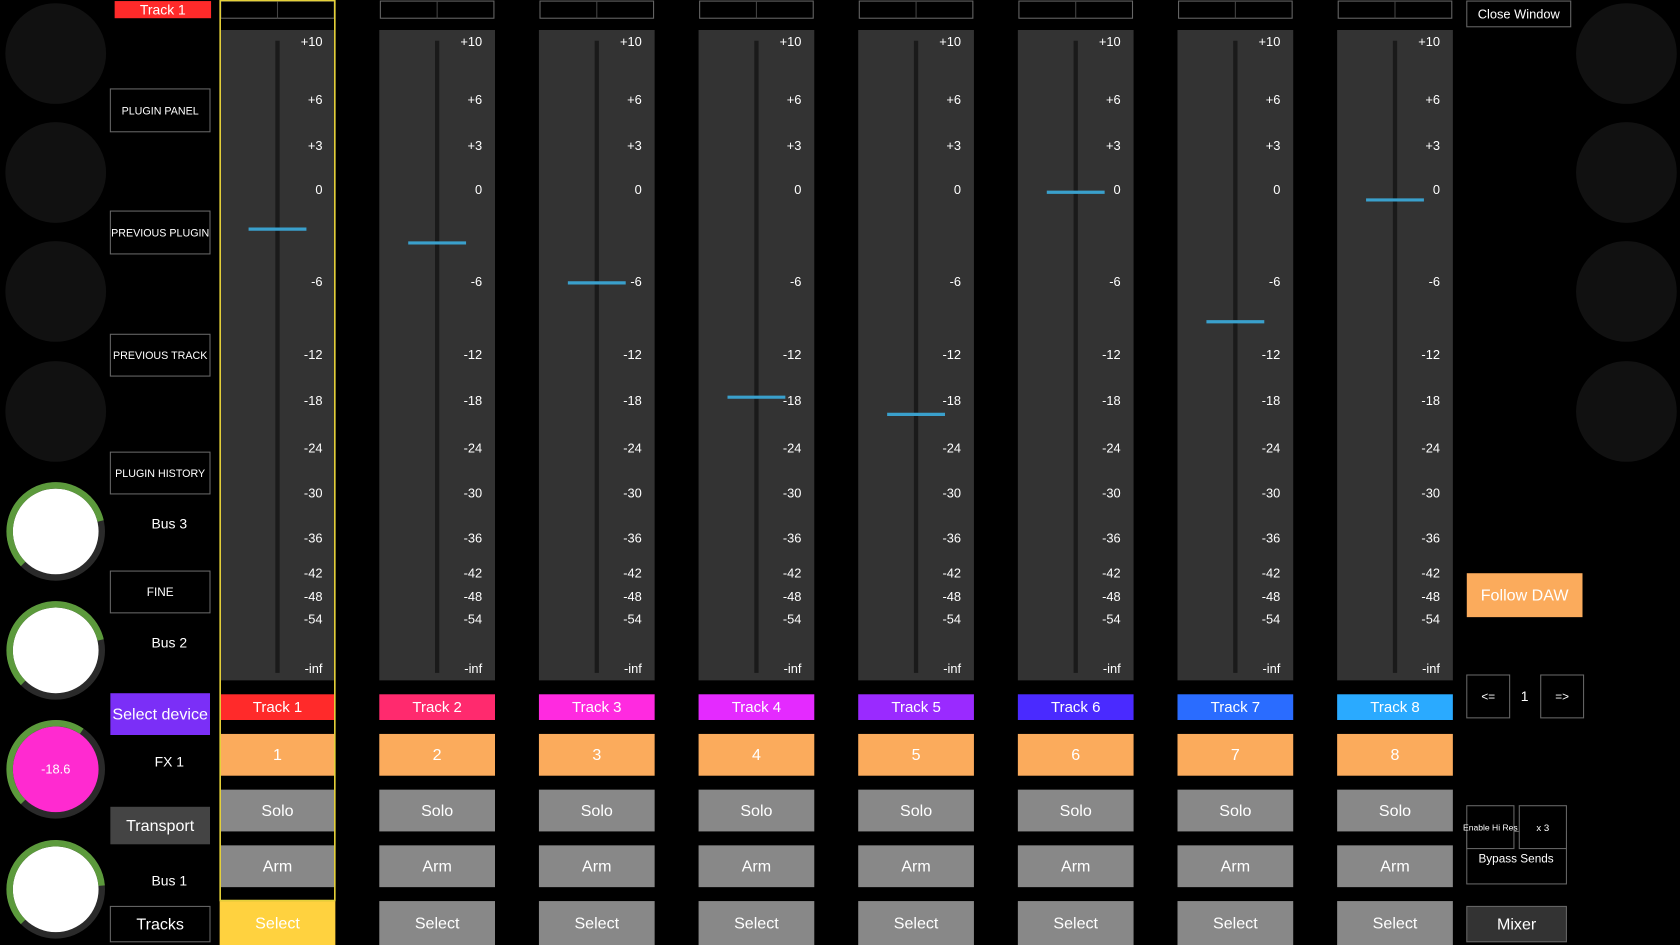 The height and width of the screenshot is (945, 1680). I want to click on prev-page, so click(1488, 696).